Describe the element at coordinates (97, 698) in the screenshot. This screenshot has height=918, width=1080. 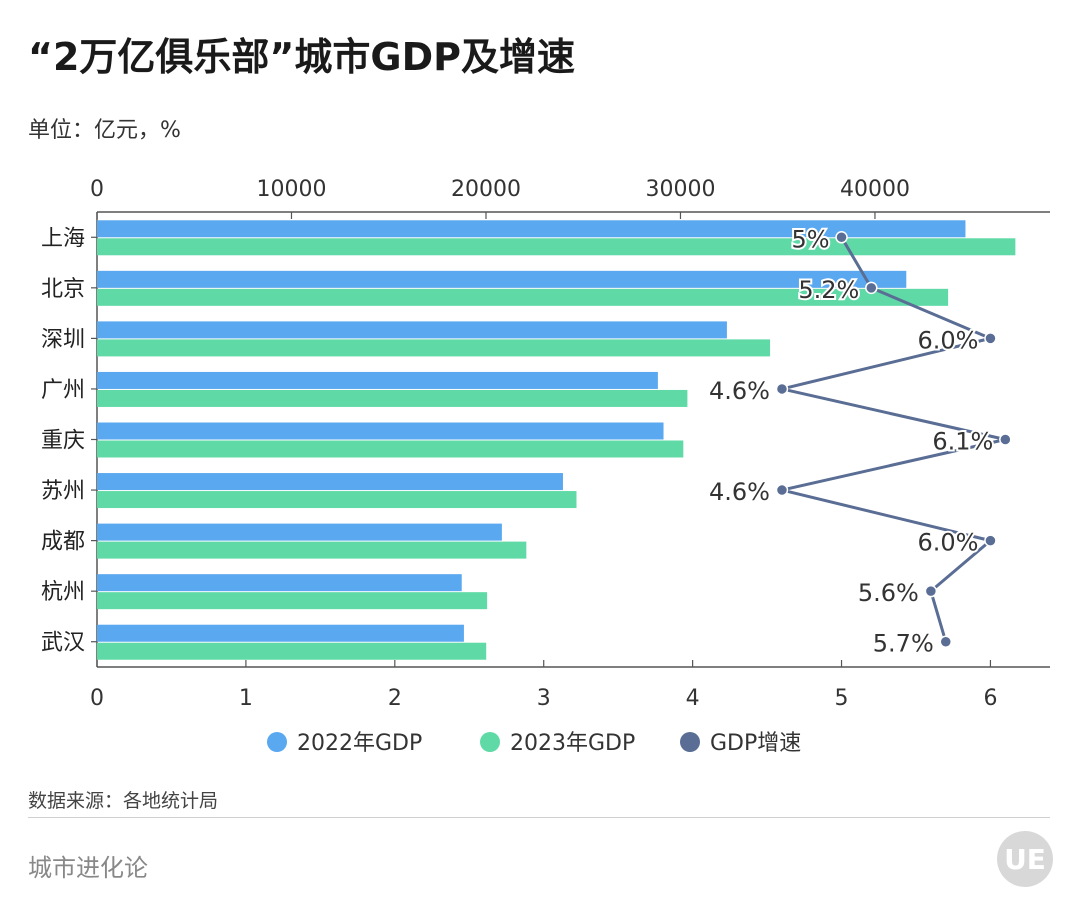
I see `bottom-axis-tick-label: 0` at that location.